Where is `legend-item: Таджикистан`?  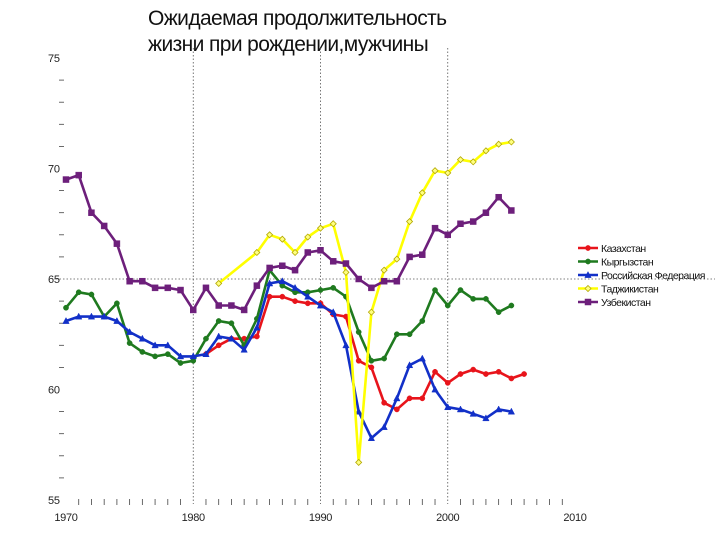
legend-item: Таджикистан is located at coordinates (619, 289).